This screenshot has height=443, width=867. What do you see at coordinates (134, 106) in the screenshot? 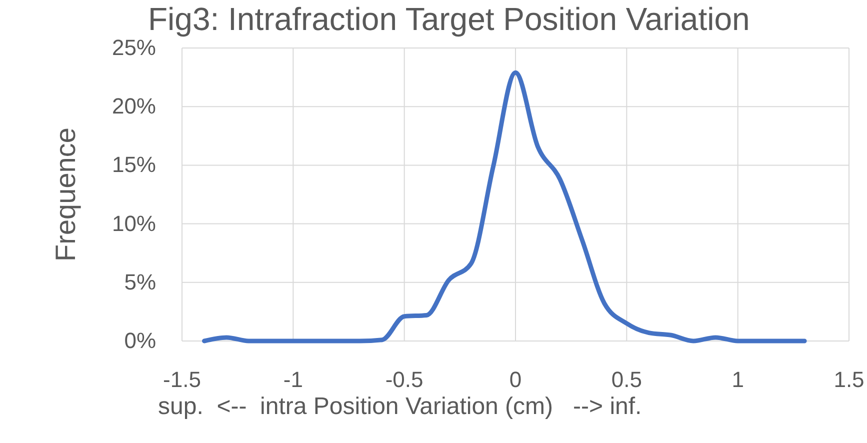
I see `y-tick-label: 20%` at bounding box center [134, 106].